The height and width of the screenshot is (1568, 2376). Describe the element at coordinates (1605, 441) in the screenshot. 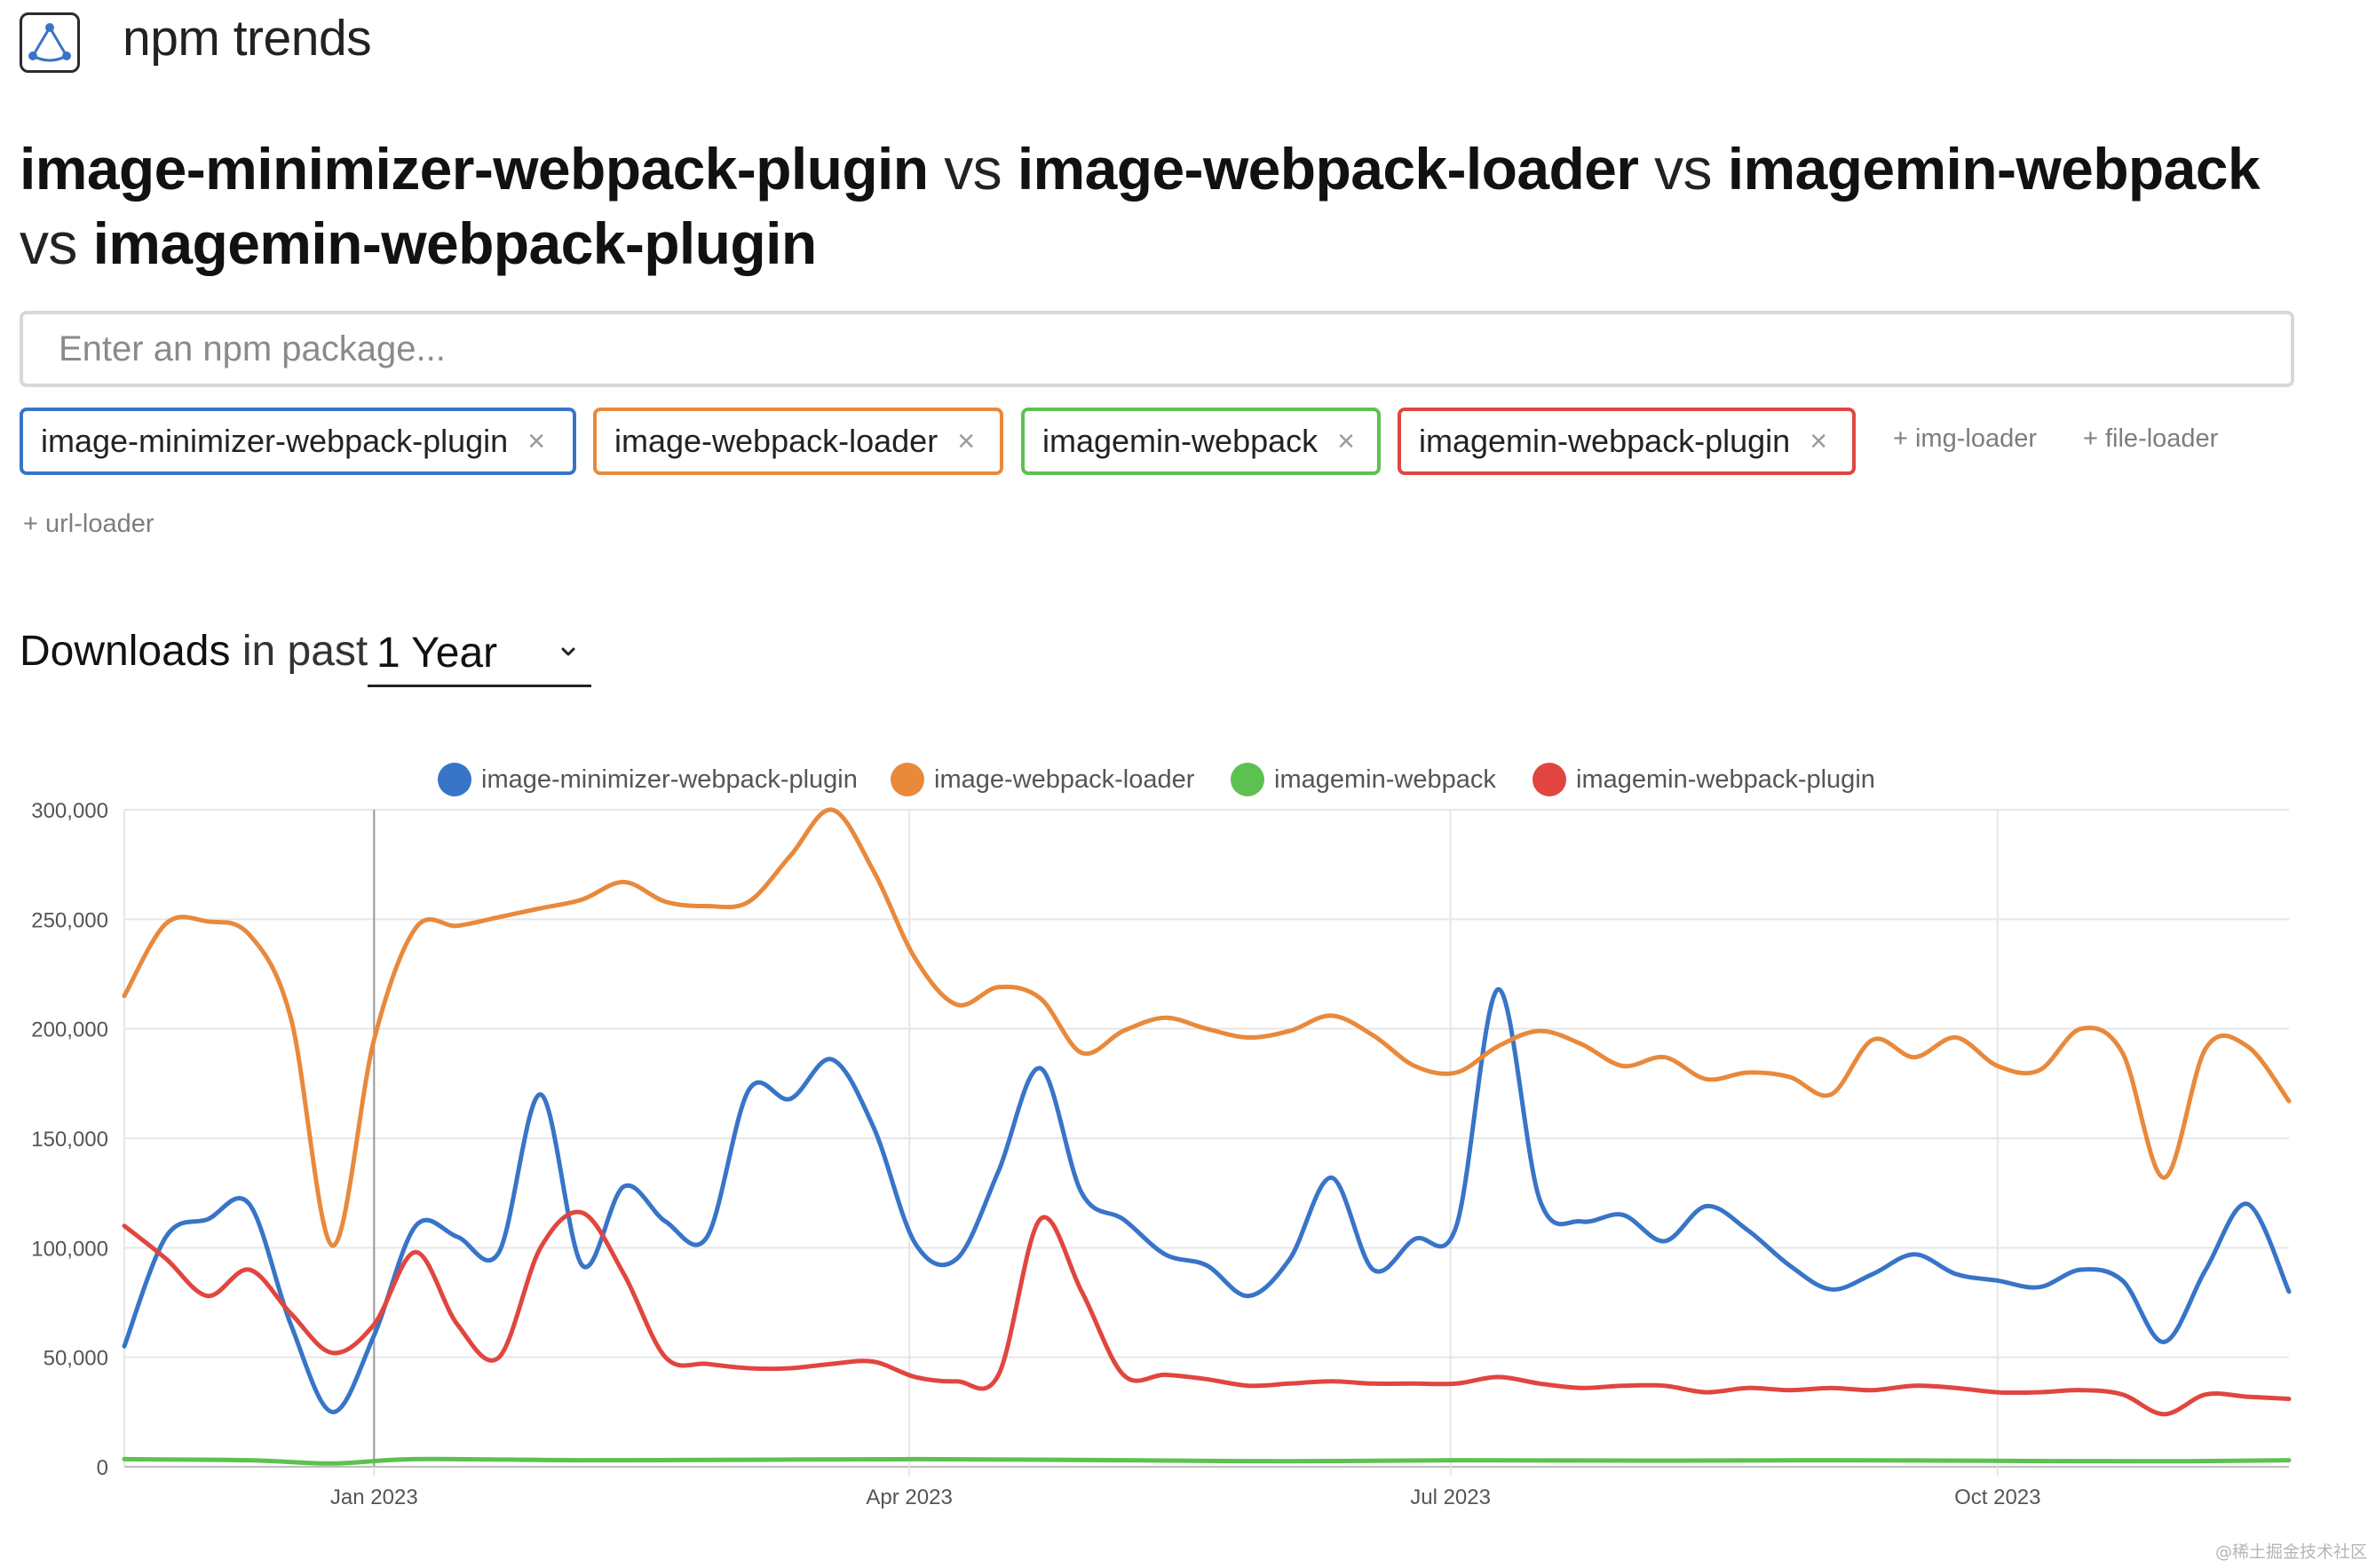

I see `package-chip-label: imagemin-webpack-plugin` at that location.